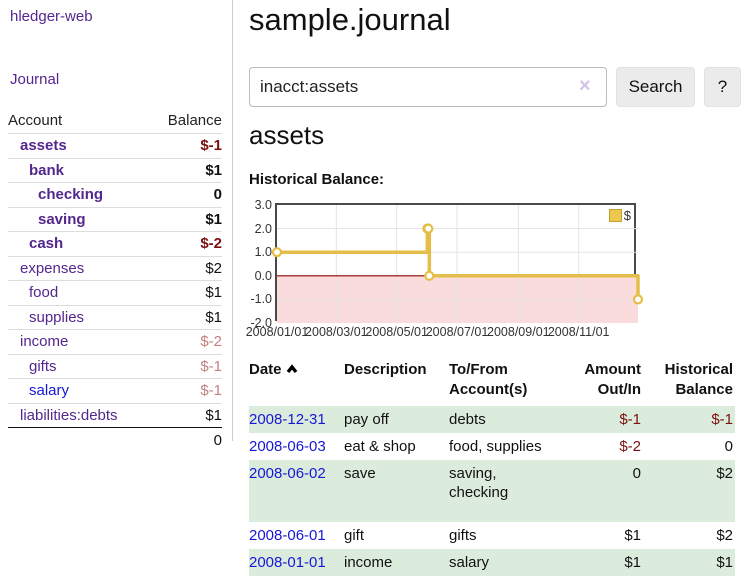 This screenshot has width=742, height=582. What do you see at coordinates (263, 228) in the screenshot?
I see `y-axis-tick: 2.0` at bounding box center [263, 228].